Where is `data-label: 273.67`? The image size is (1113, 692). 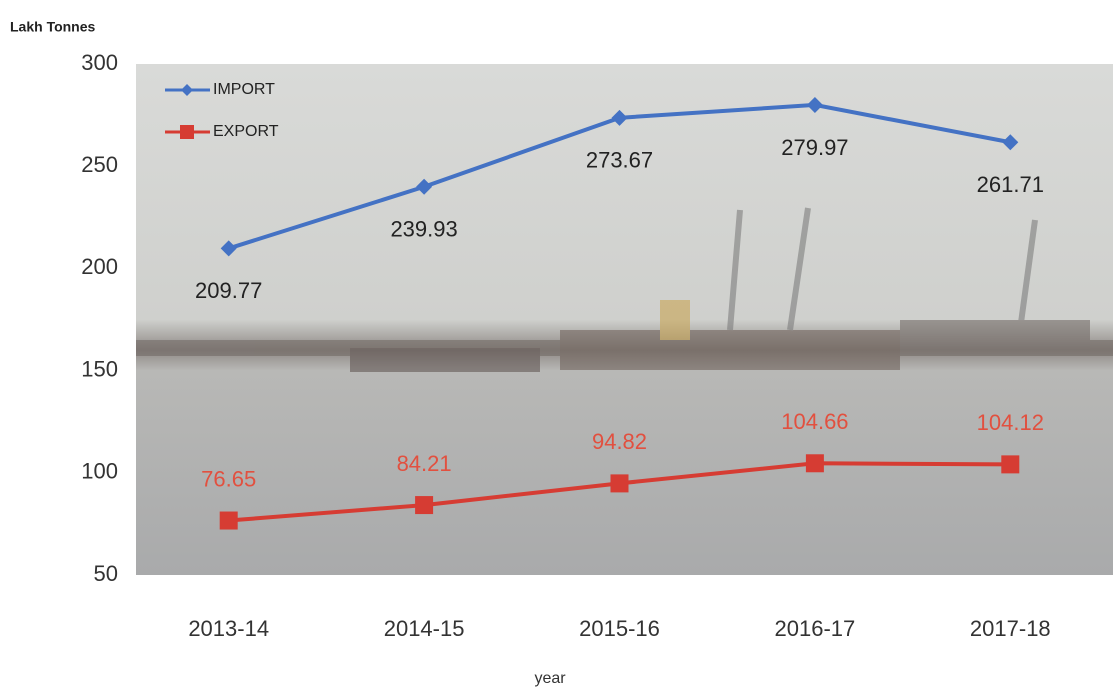 data-label: 273.67 is located at coordinates (619, 160).